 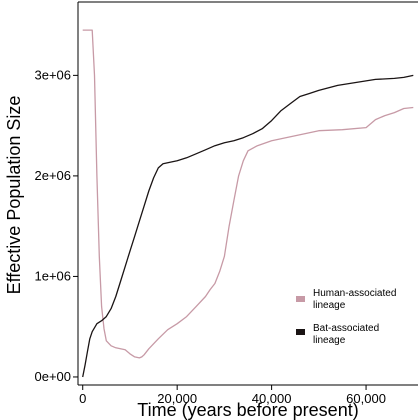 What do you see at coordinates (52, 175) in the screenshot?
I see `y-tick-label: 2e+06` at bounding box center [52, 175].